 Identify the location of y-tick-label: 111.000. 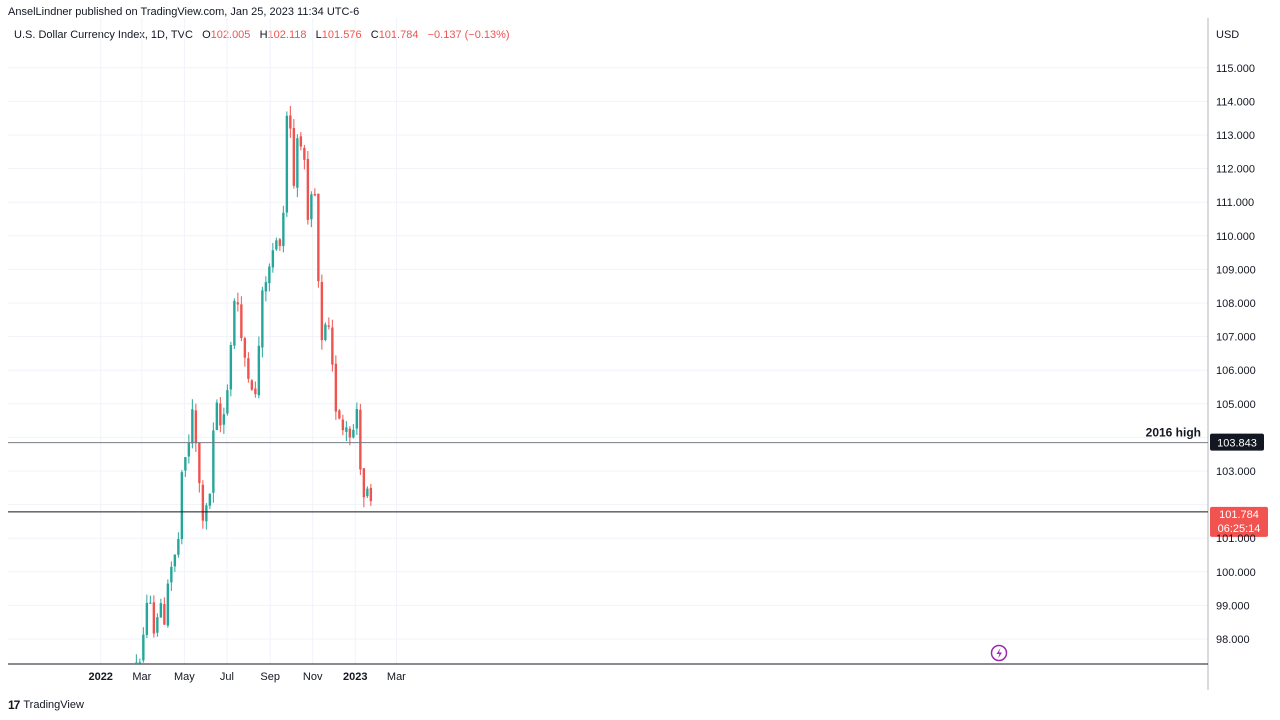
(1235, 203).